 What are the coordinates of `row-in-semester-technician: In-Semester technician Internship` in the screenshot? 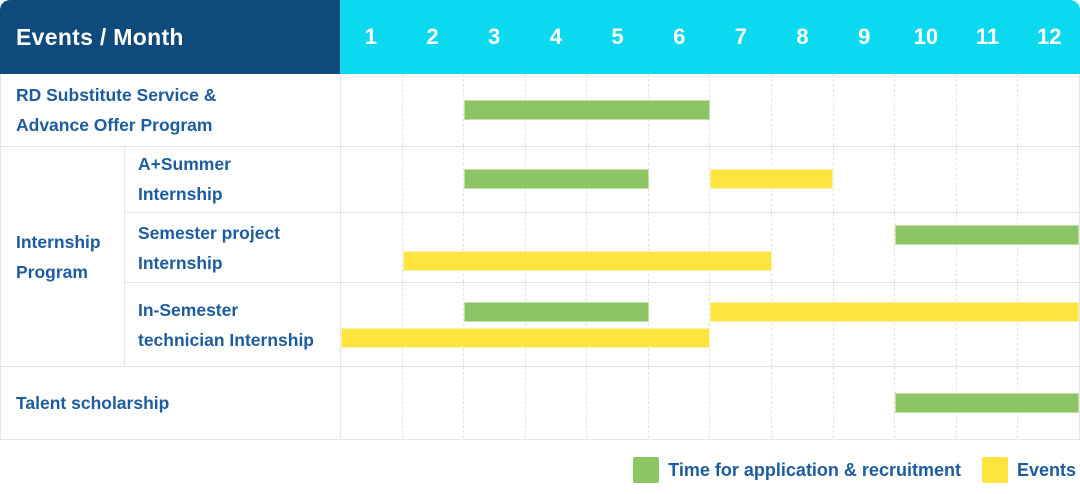 It's located at (602, 324).